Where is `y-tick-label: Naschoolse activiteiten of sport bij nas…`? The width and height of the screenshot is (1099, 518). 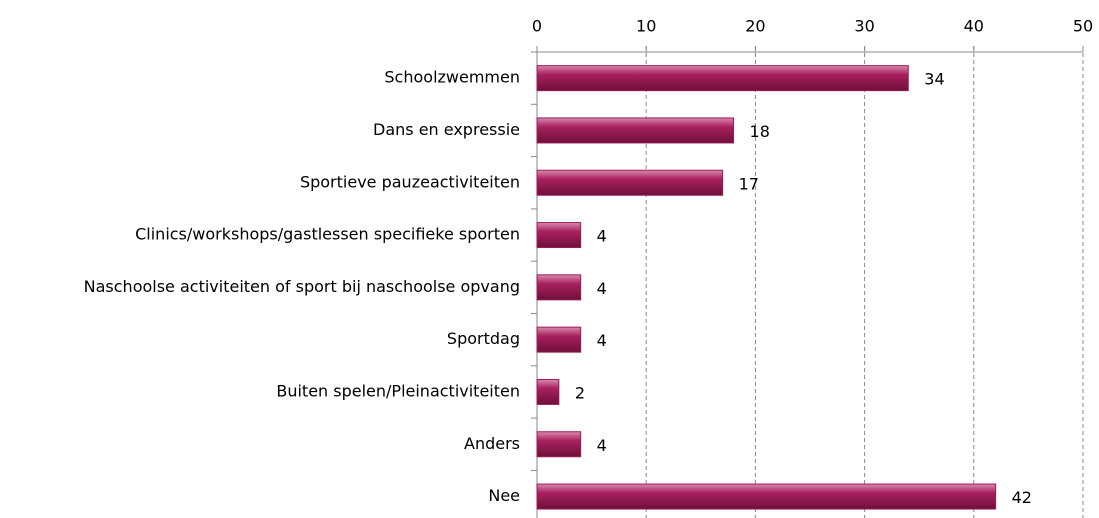
y-tick-label: Naschoolse activiteiten of sport bij nas… is located at coordinates (302, 286).